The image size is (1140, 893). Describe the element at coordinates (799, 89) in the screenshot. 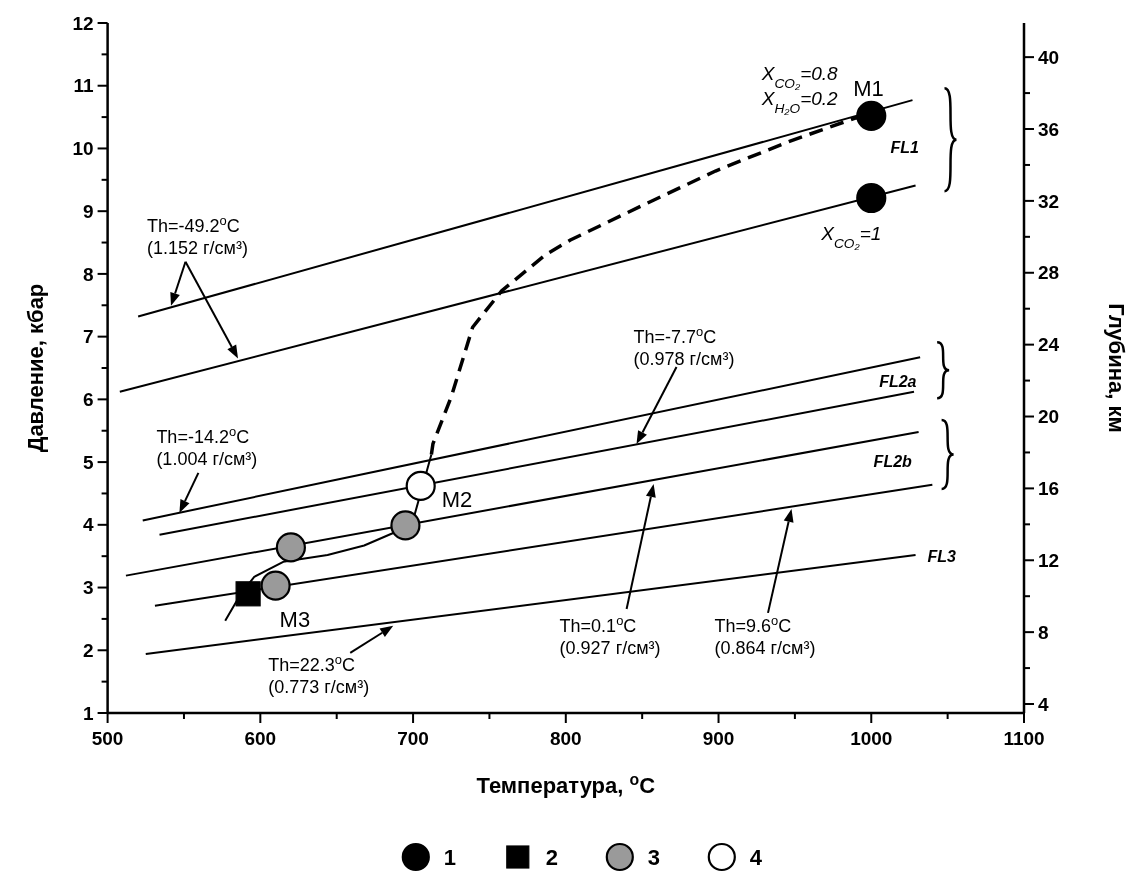

I see `text: X$_{CO₂}$=0.8 X$_{H₂O}$=0.2` at that location.